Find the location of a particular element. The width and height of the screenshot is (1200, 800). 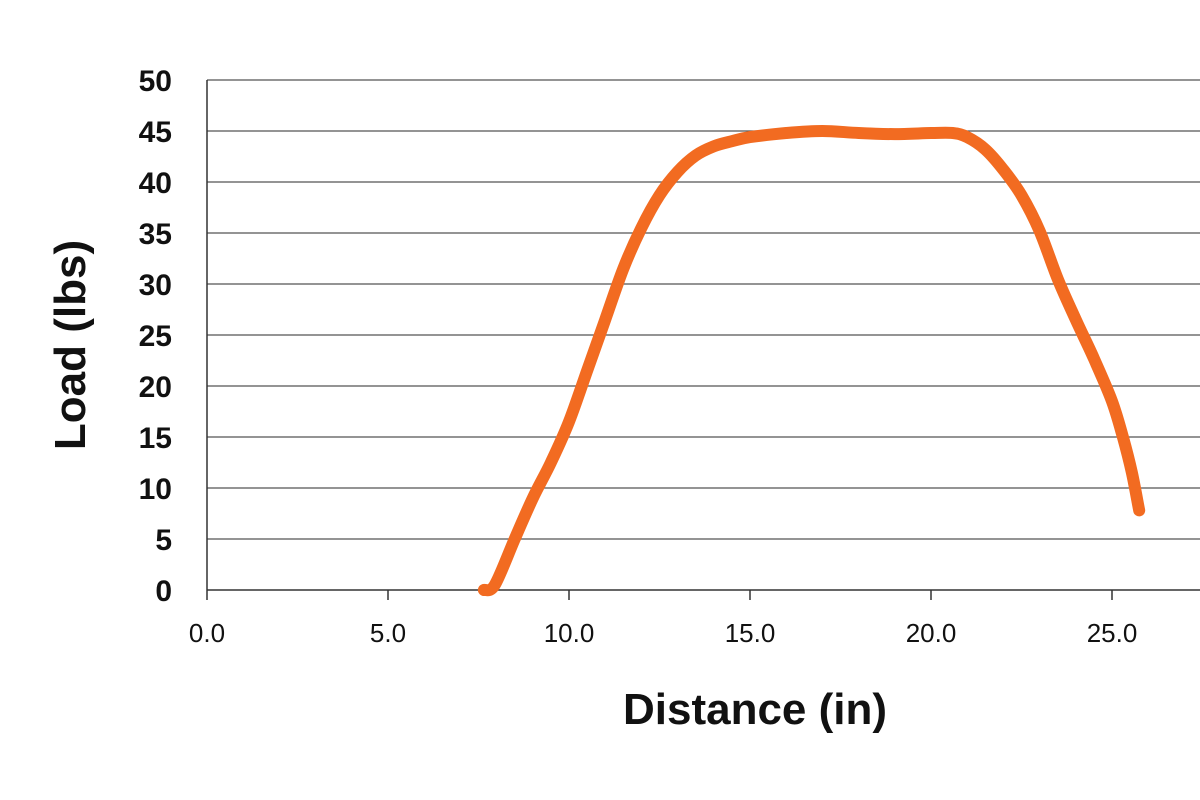

y-axis-label: Load (lbs) is located at coordinates (70, 345).